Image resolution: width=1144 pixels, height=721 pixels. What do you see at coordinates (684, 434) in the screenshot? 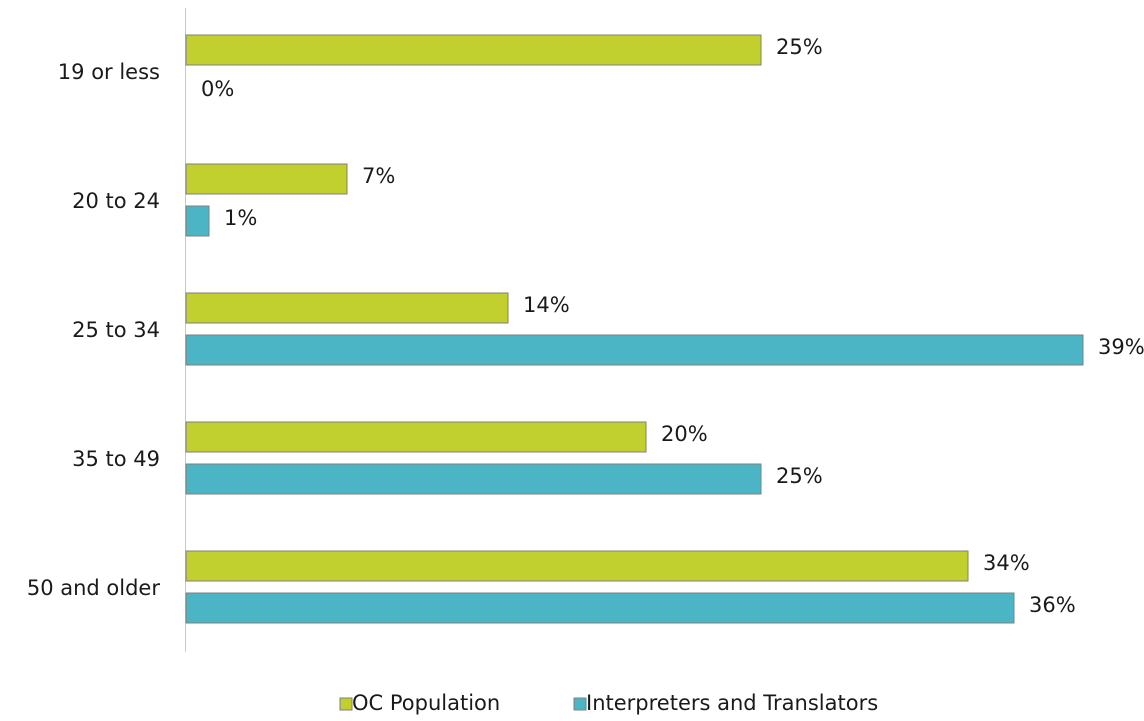
I see `data-label: 20%` at bounding box center [684, 434].